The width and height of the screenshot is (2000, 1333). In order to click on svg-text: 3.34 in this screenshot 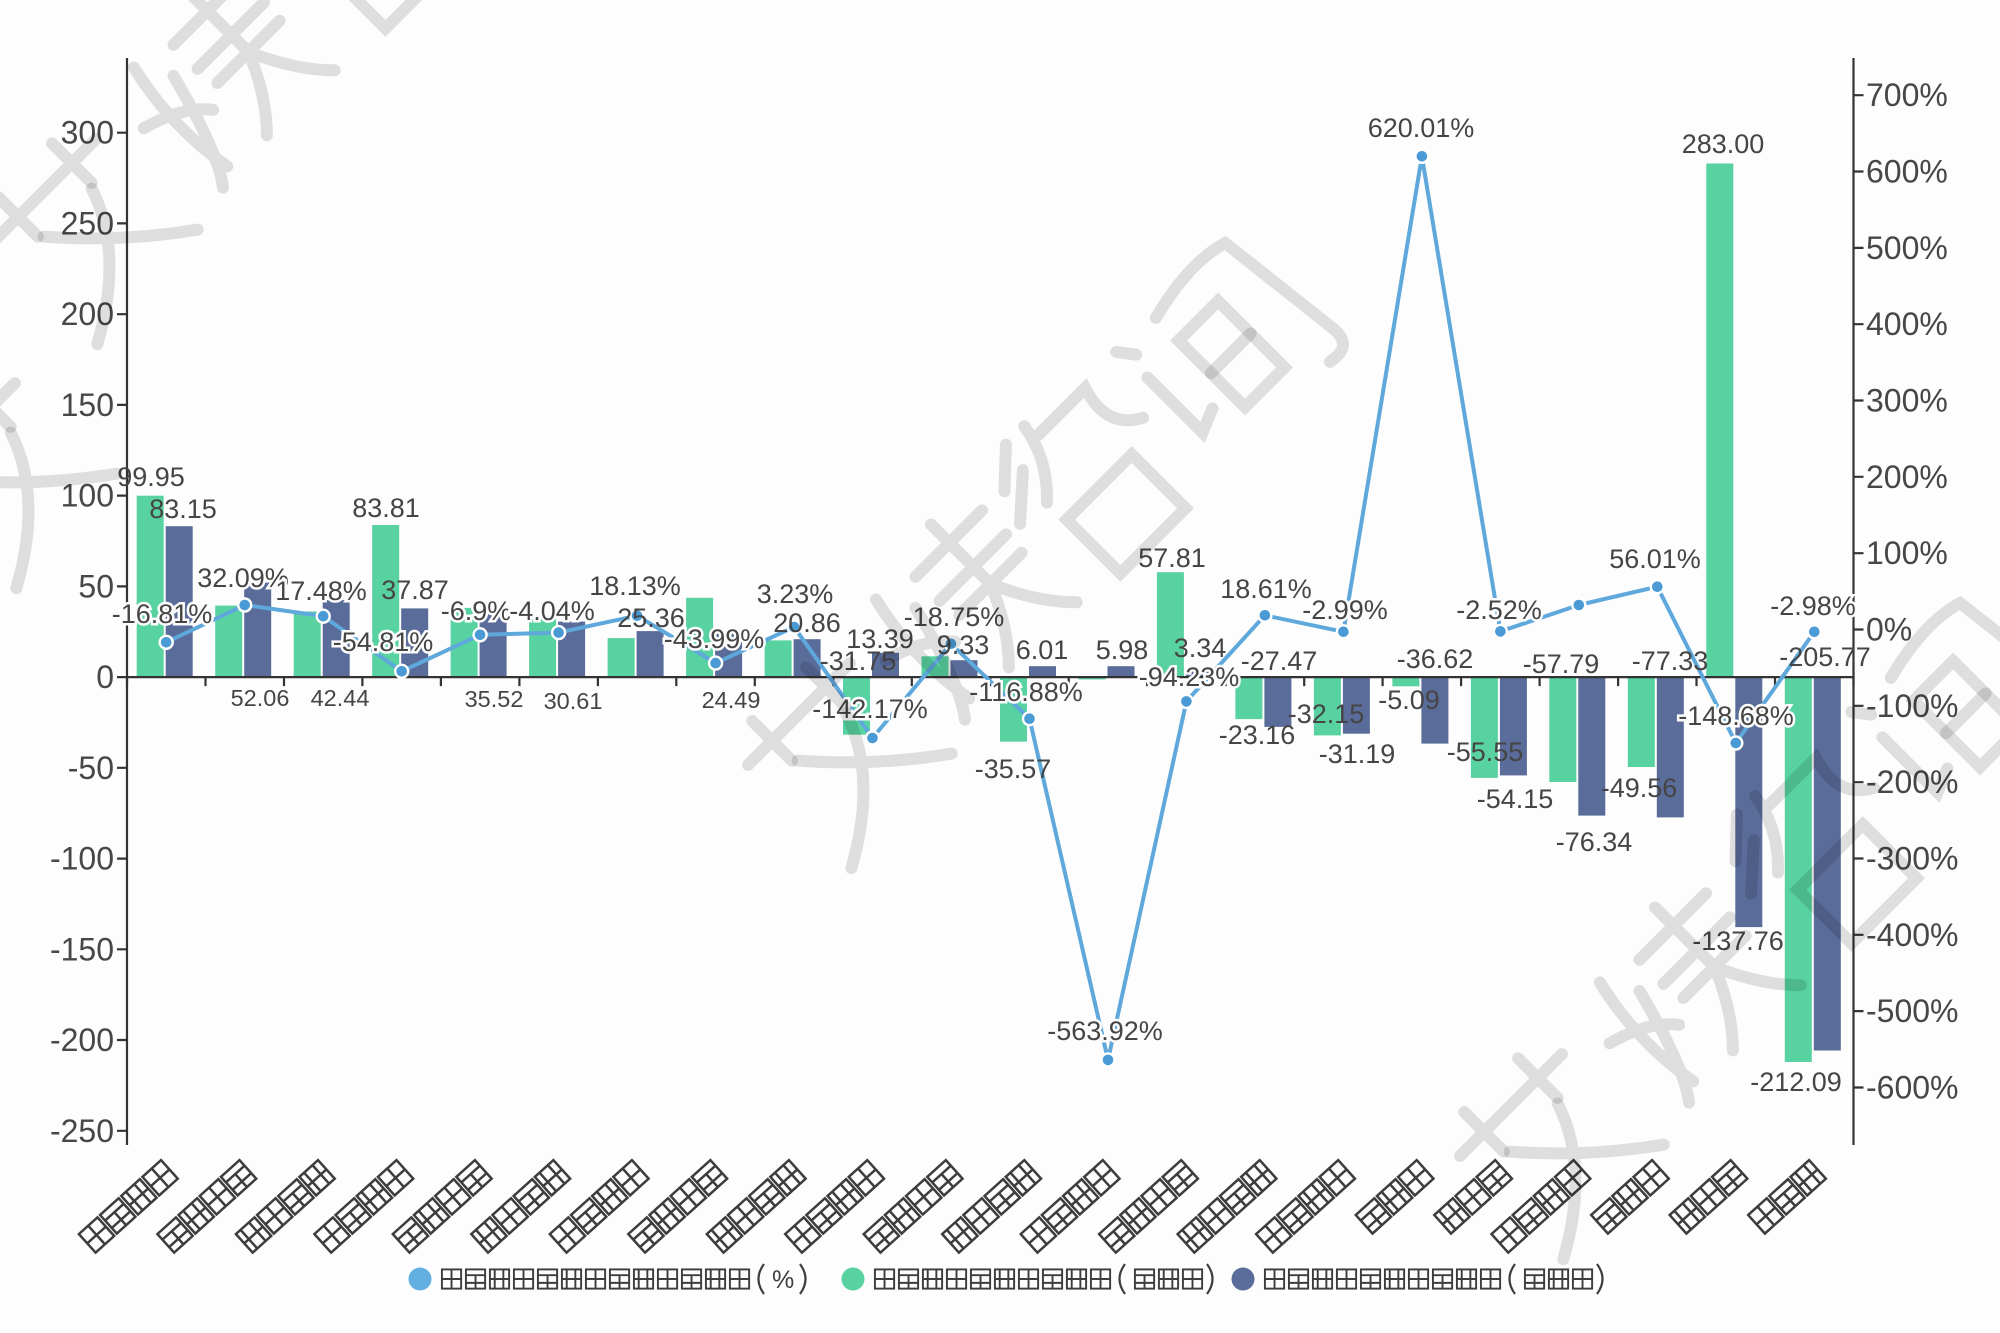, I will do `click(1200, 648)`.